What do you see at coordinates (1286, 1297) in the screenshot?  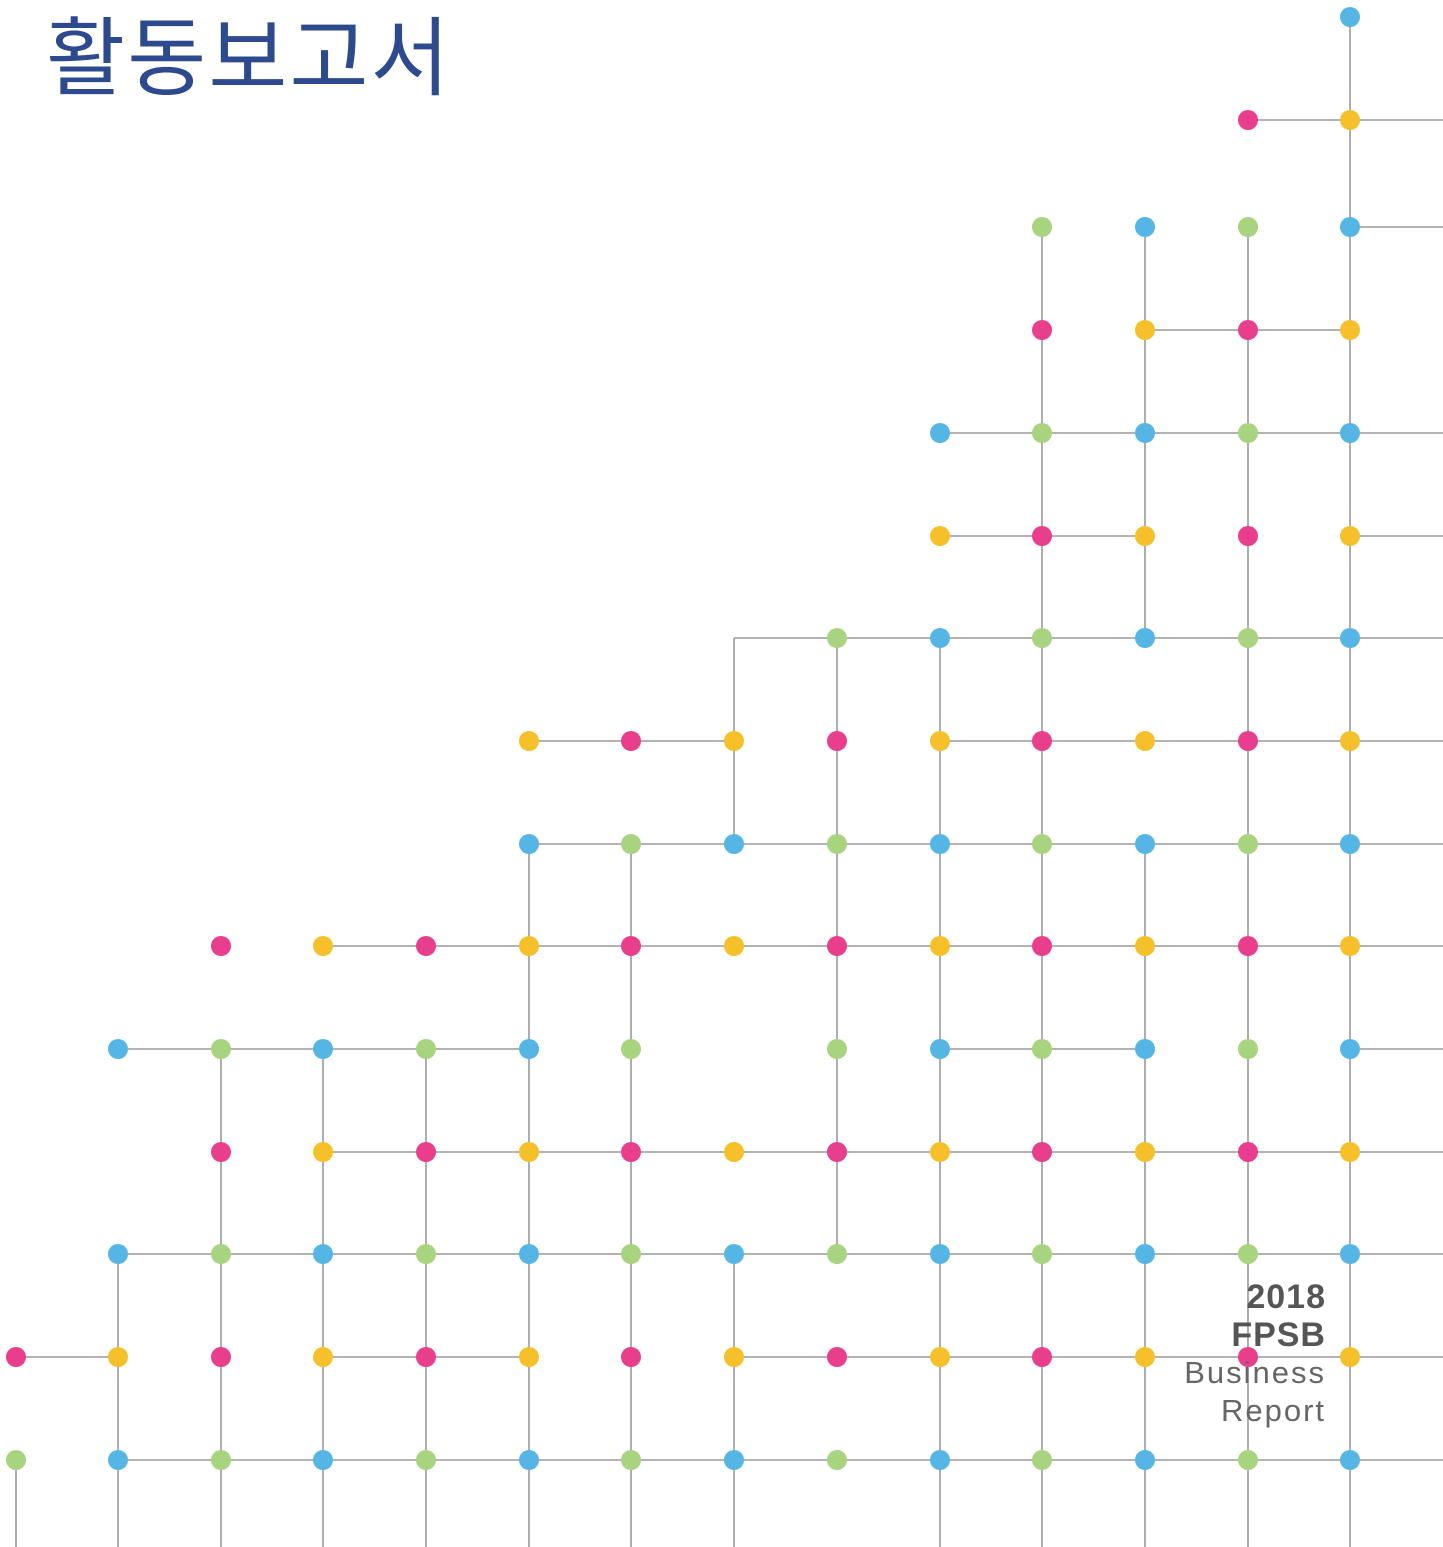 I see `report-year: 2018` at bounding box center [1286, 1297].